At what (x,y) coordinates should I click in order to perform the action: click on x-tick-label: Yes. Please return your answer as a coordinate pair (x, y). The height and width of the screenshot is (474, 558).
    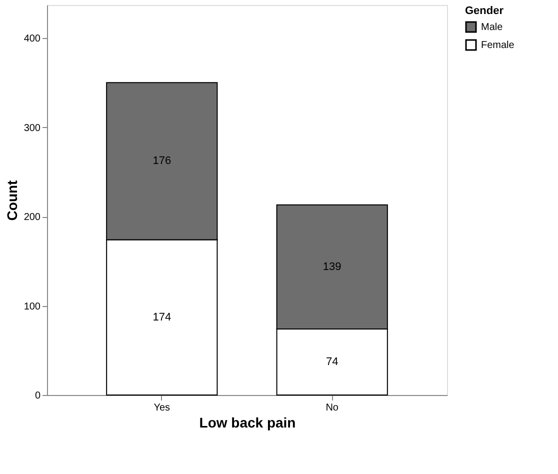
    Looking at the image, I should click on (162, 408).